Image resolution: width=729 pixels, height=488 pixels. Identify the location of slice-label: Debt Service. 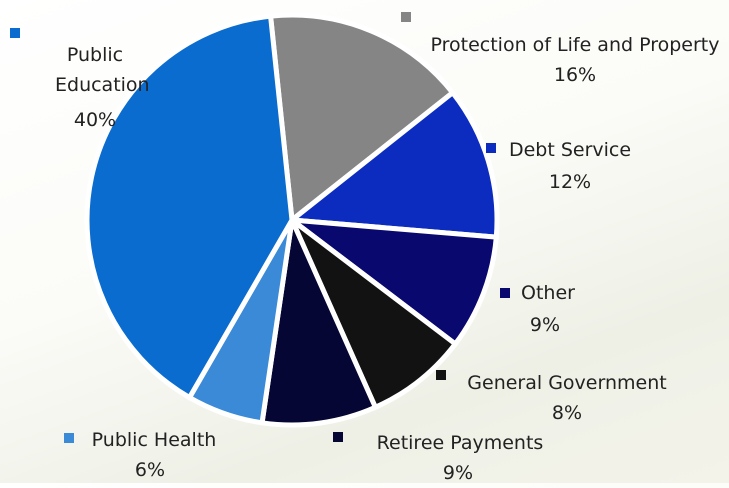
(570, 150).